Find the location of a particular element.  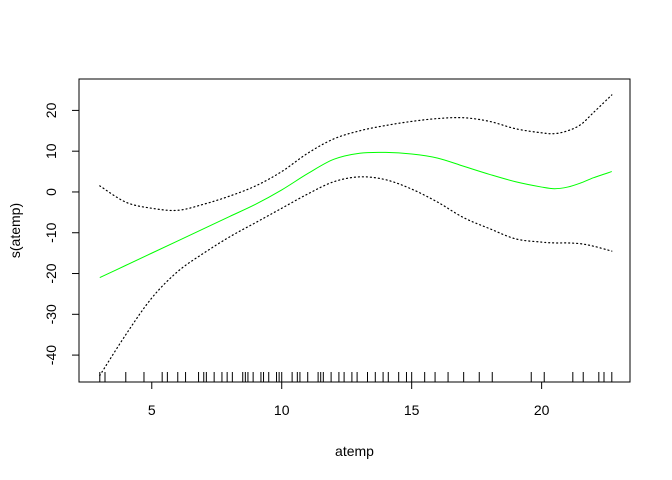

y-tick-label: 10 is located at coordinates (51, 151).